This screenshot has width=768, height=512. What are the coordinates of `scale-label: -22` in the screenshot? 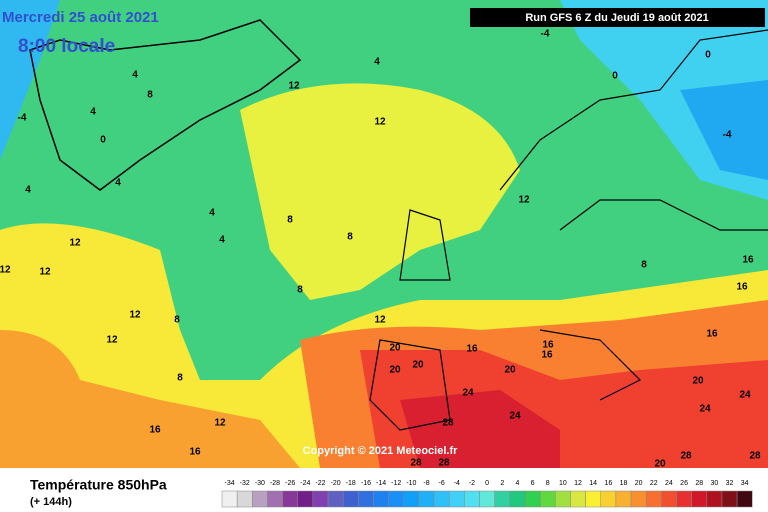 It's located at (320, 483).